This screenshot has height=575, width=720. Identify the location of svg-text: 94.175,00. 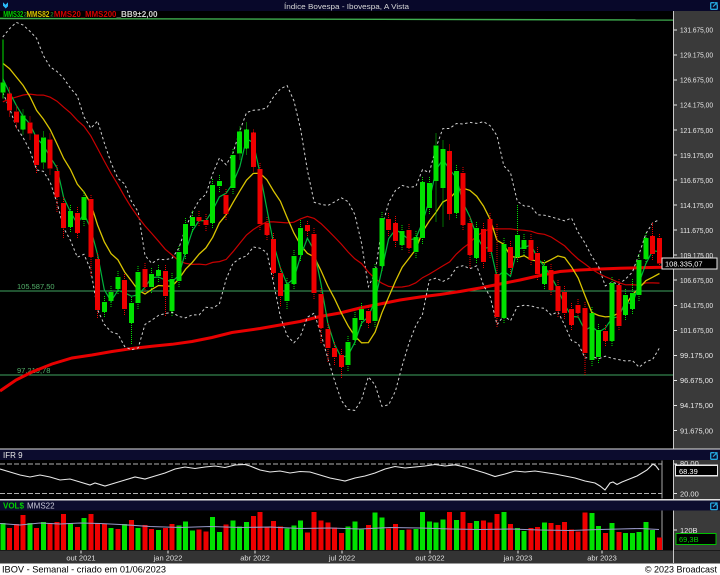
(696, 405).